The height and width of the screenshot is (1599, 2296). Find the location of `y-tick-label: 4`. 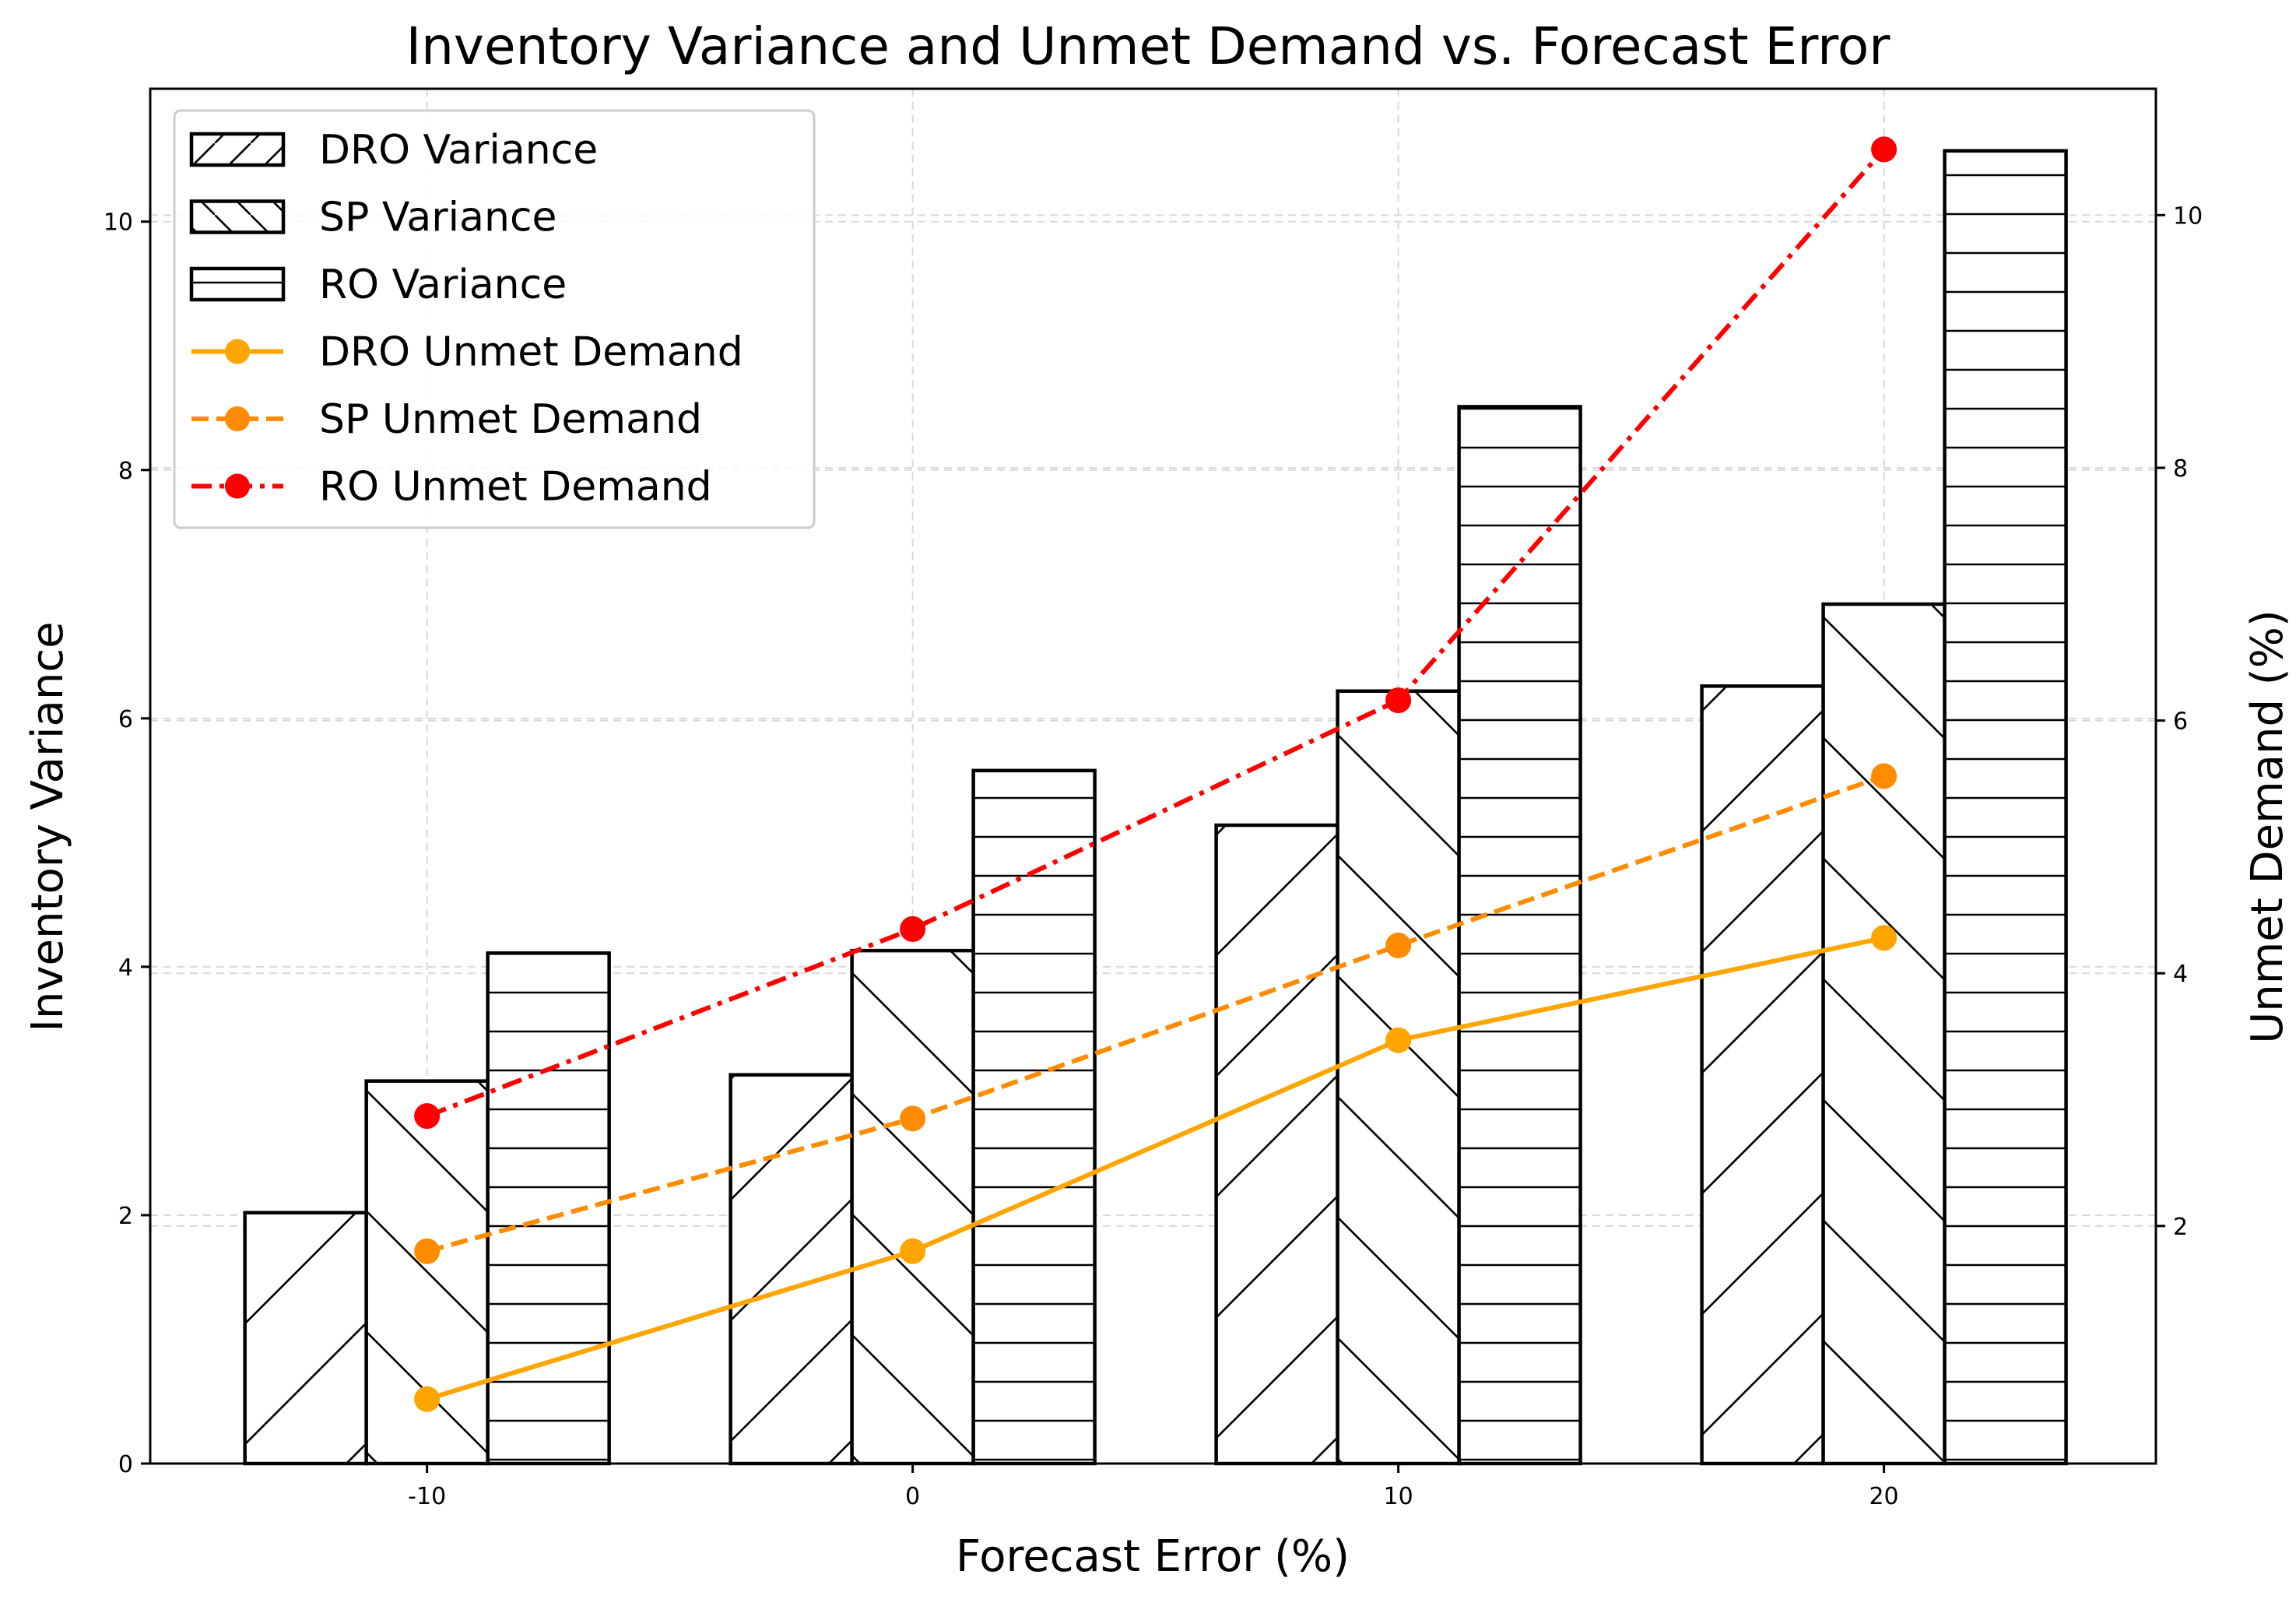

y-tick-label: 4 is located at coordinates (126, 968).